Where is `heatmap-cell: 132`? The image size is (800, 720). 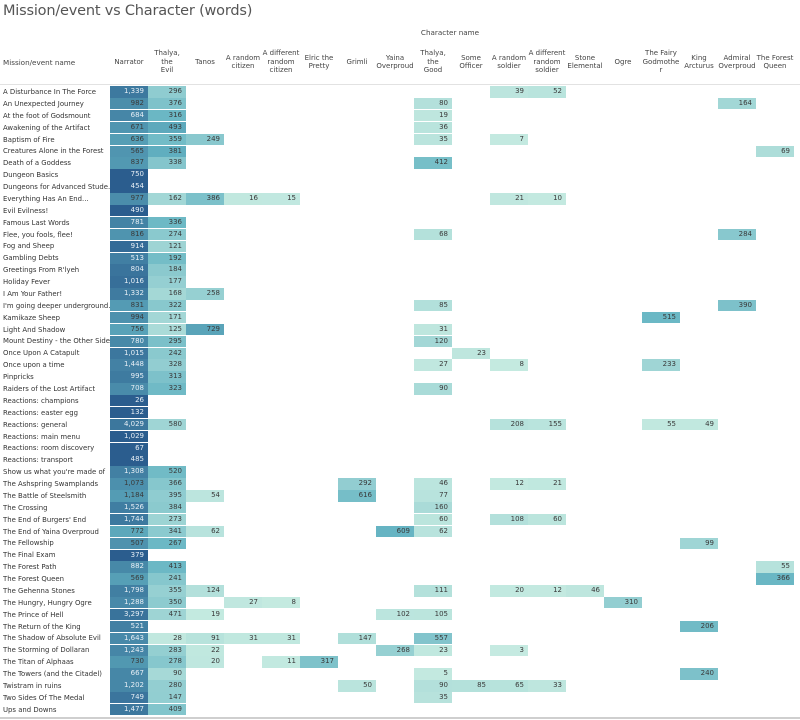 heatmap-cell: 132 is located at coordinates (129, 412).